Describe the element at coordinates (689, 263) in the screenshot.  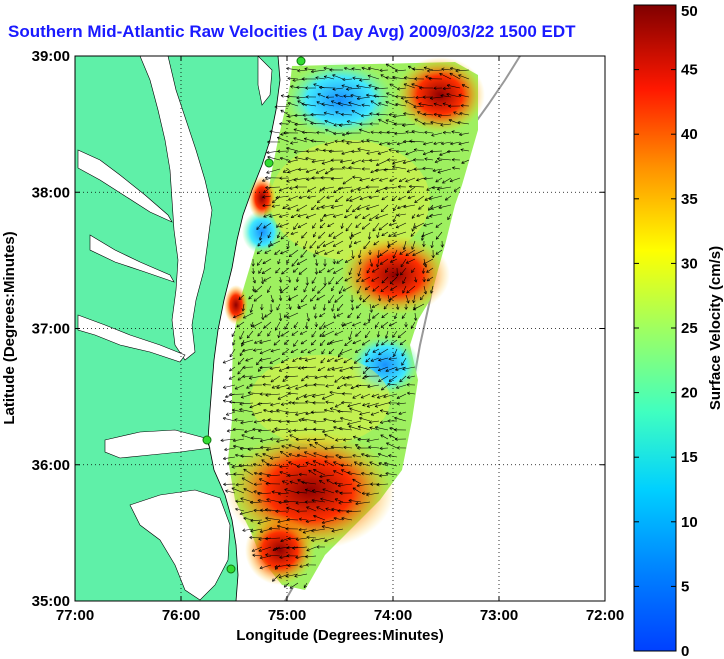
I see `colorbar-tick-label: 30` at that location.